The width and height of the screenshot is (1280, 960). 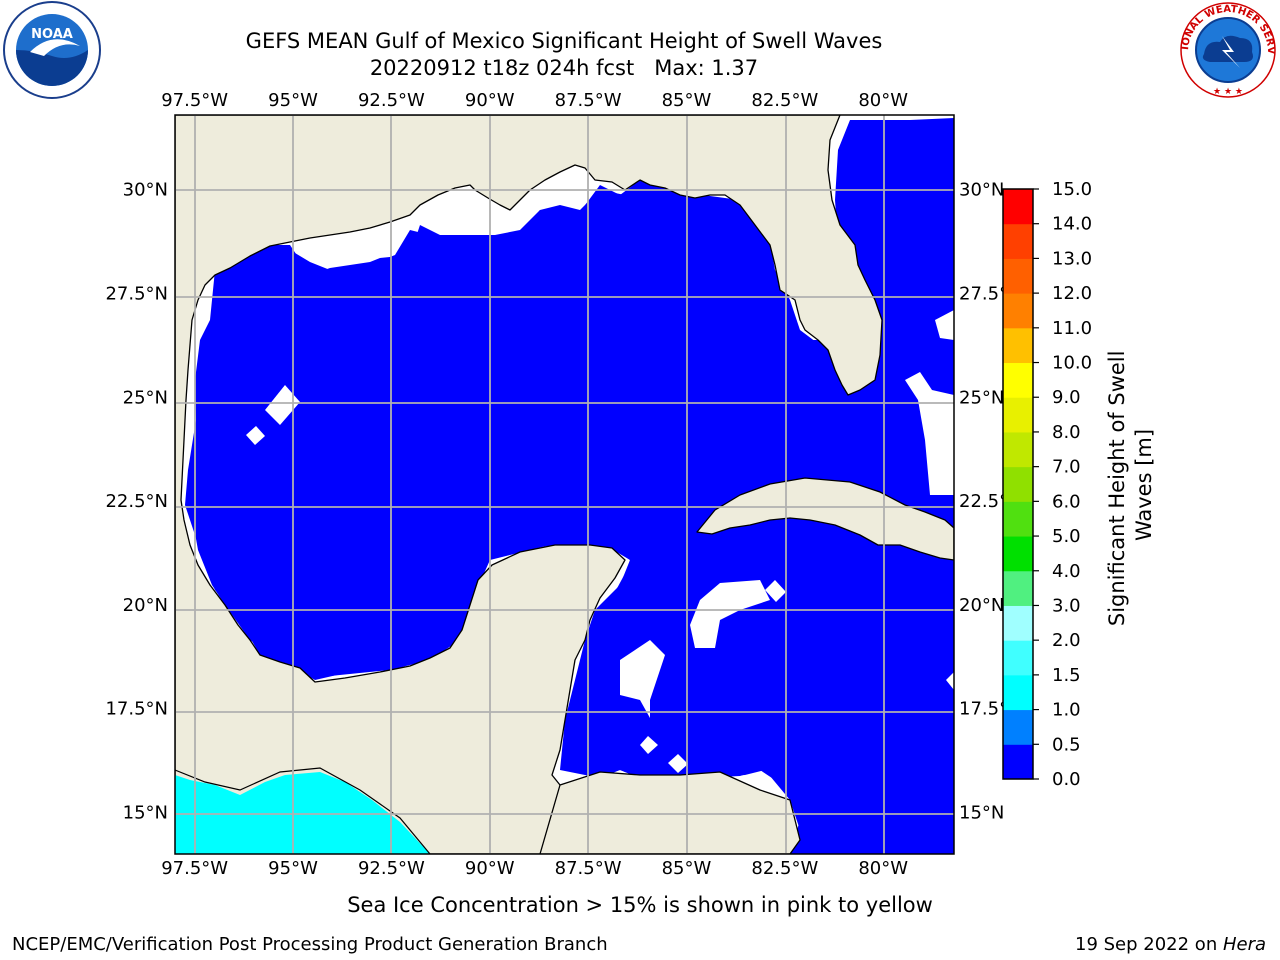 I want to click on lon-ticks-bottom: 97.5°W 95°W 92.5°W 90°W 87.5°W 85°W 82.5°W 80°W, so click(x=534, y=868).